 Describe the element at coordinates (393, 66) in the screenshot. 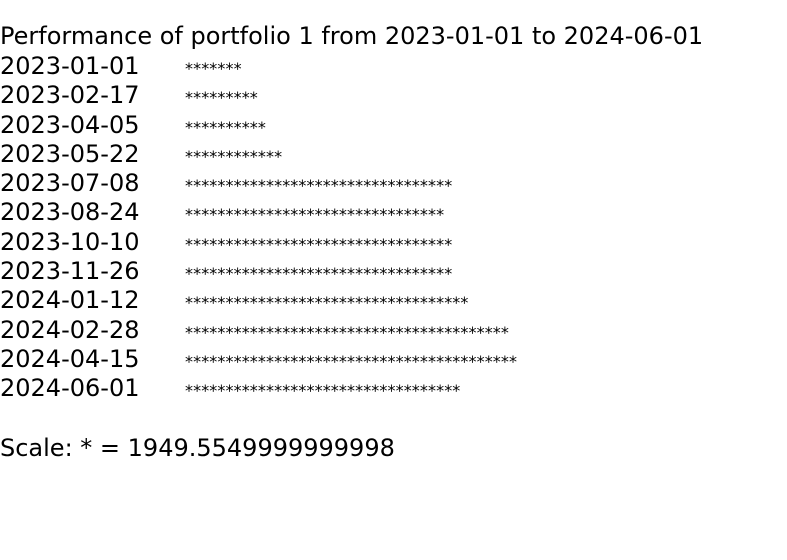

I see `chart-row: 2023-01-01 *******` at that location.